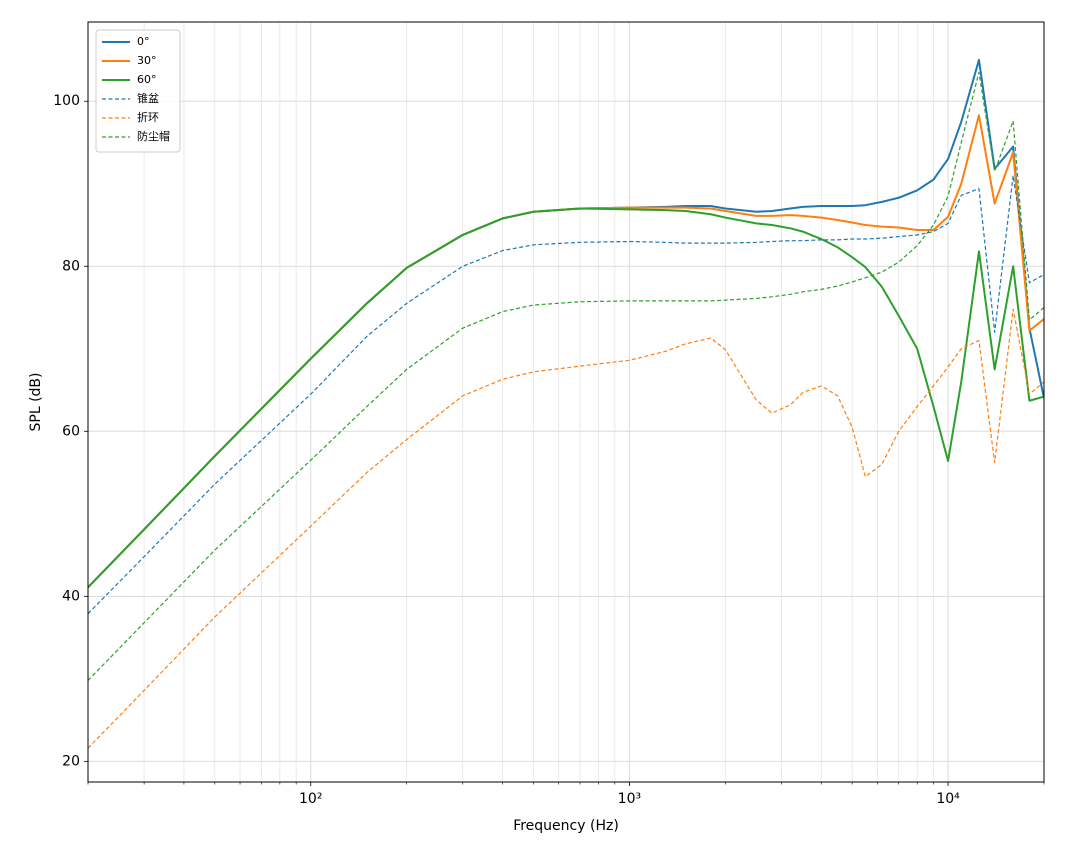  I want to click on y-tick-label: 20, so click(71, 761).